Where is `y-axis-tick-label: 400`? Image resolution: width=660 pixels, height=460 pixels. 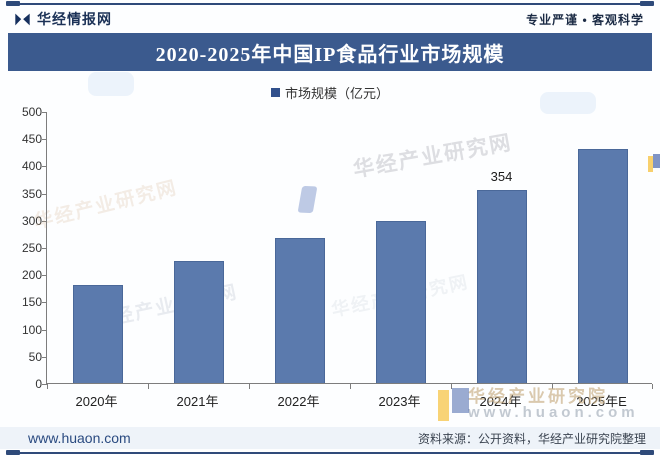 y-axis-tick-label: 400 is located at coordinates (31, 166).